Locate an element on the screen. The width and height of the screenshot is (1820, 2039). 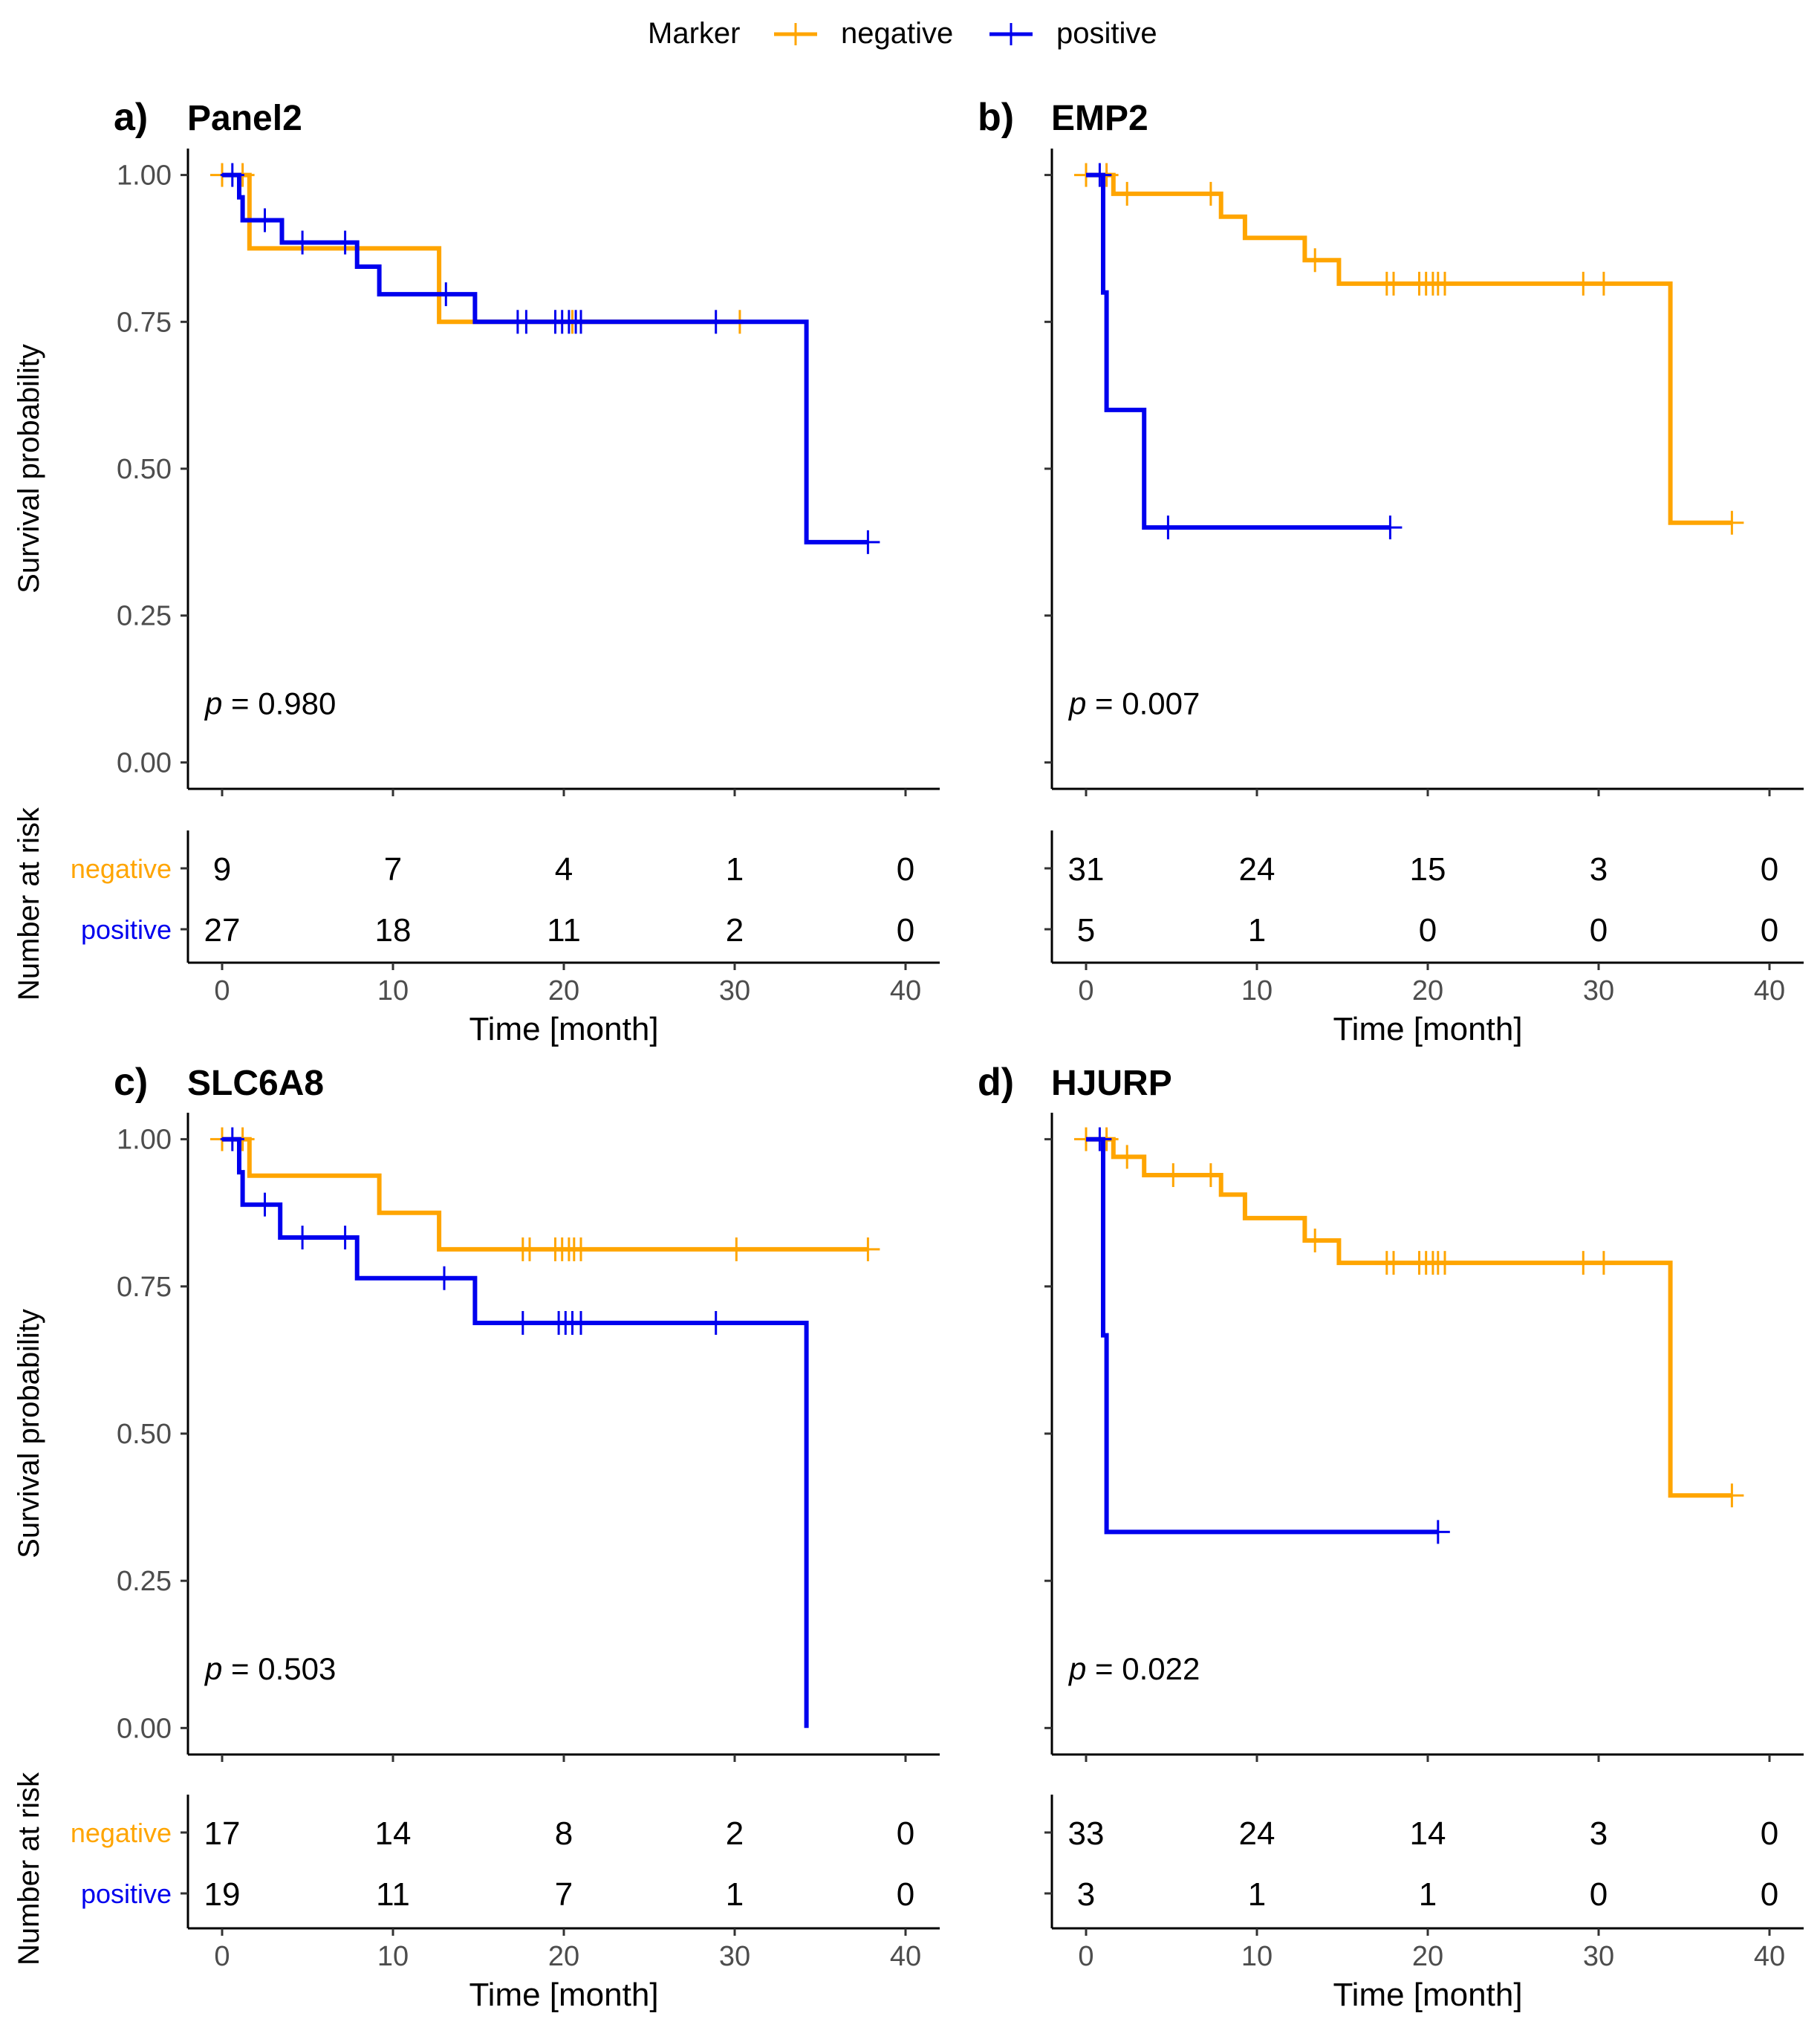
risk-count-negative: 33 is located at coordinates (1087, 1833).